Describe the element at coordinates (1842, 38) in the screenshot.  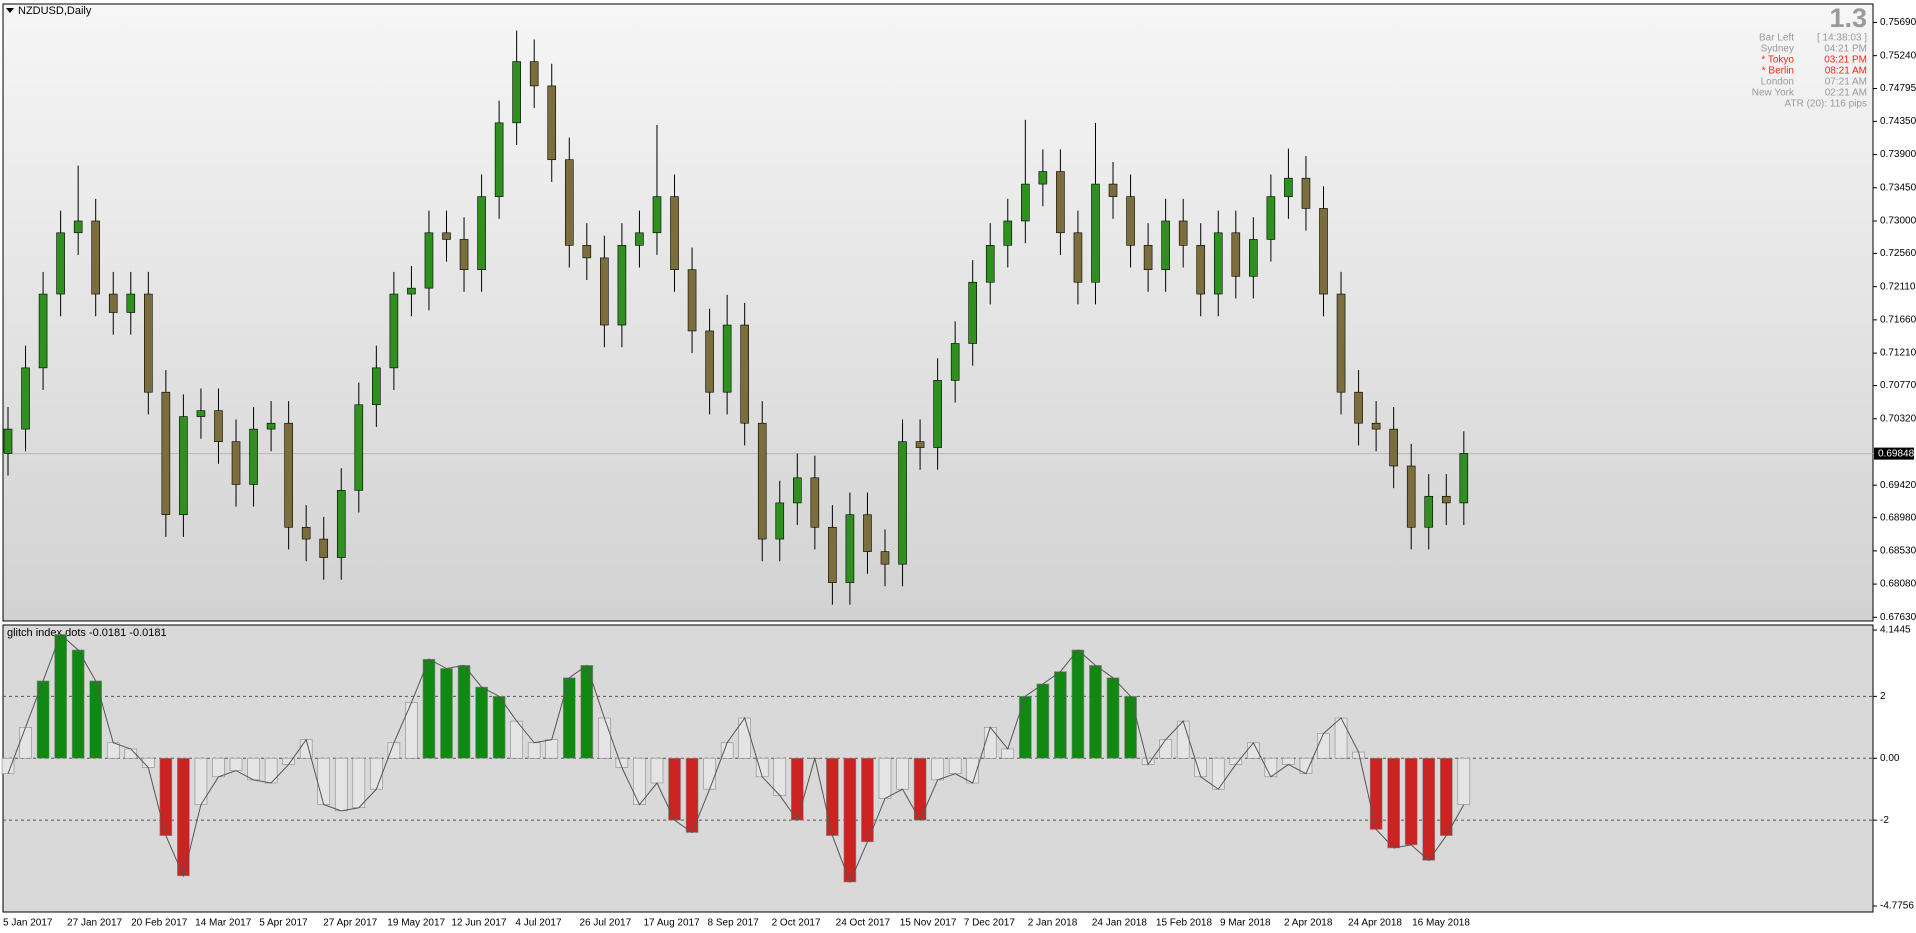
I see `info-value: [ 14:38:03 ]` at that location.